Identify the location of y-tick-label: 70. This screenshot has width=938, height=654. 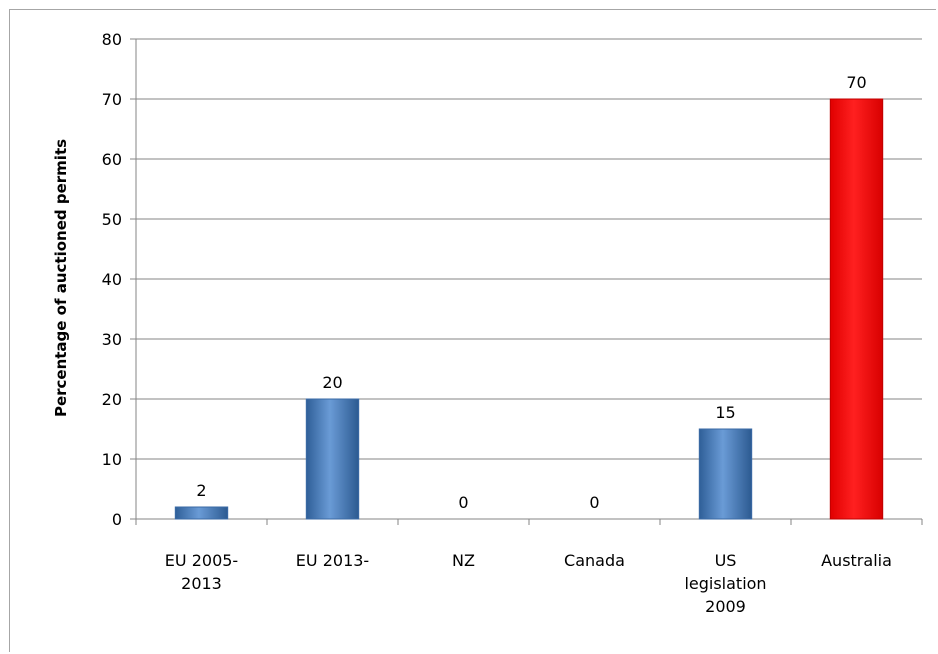
(112, 99).